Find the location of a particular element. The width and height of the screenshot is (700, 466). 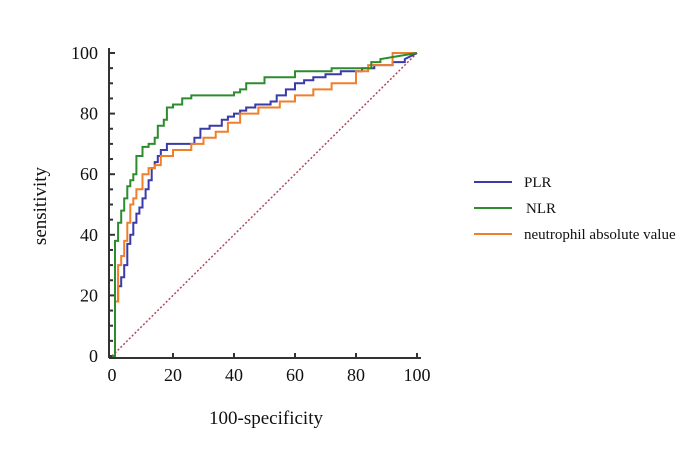

y-tick-label: 60 is located at coordinates (89, 174).